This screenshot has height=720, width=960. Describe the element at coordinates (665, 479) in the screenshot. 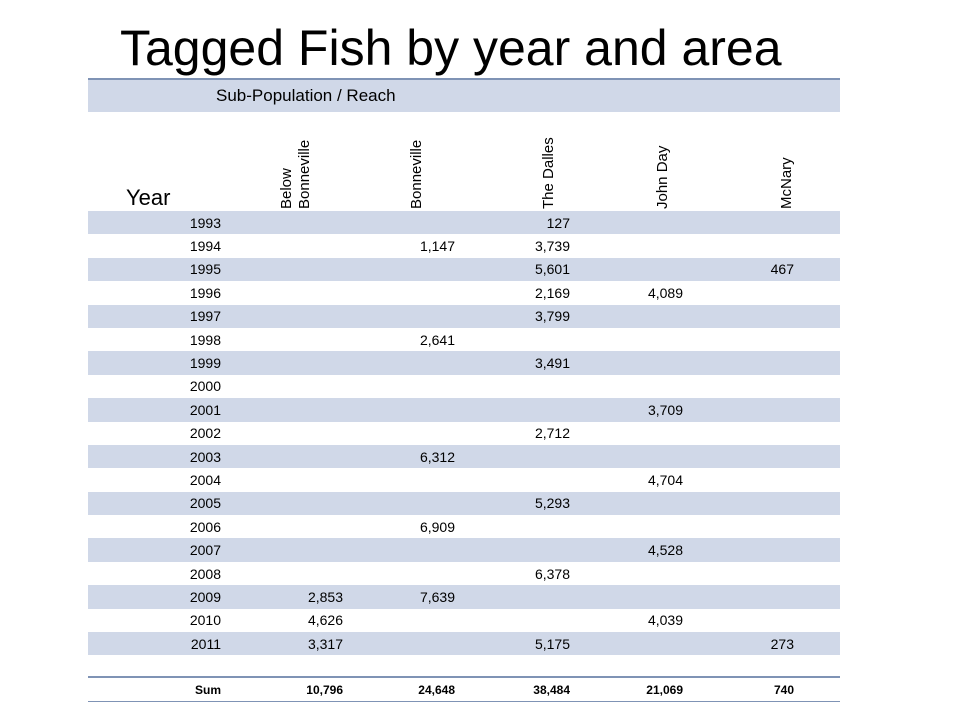

I see `value-cell: 4,704` at that location.